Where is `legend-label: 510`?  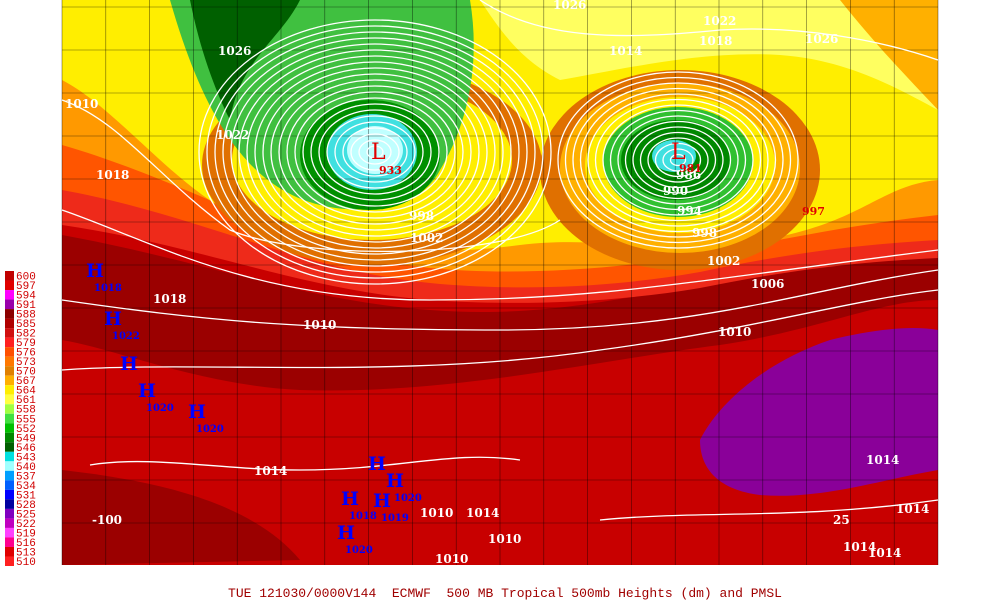 legend-label: 510 is located at coordinates (26, 563).